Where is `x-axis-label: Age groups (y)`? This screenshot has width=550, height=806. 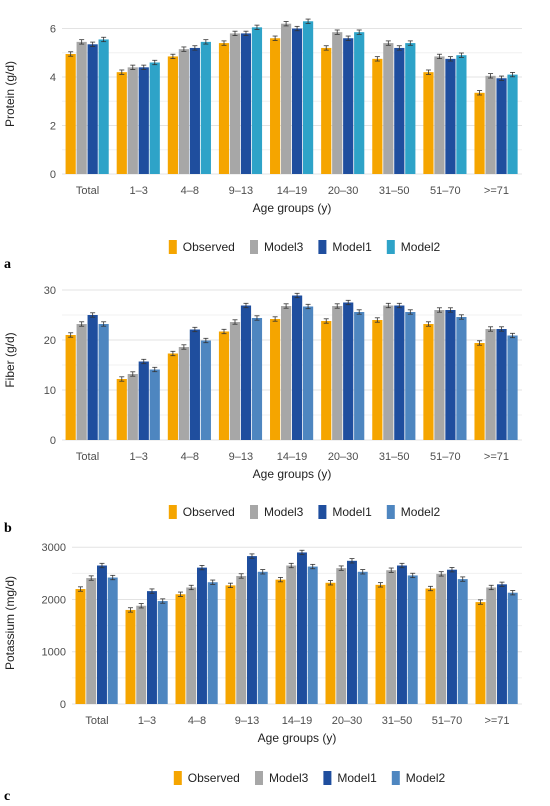
x-axis-label: Age groups (y) is located at coordinates (292, 474).